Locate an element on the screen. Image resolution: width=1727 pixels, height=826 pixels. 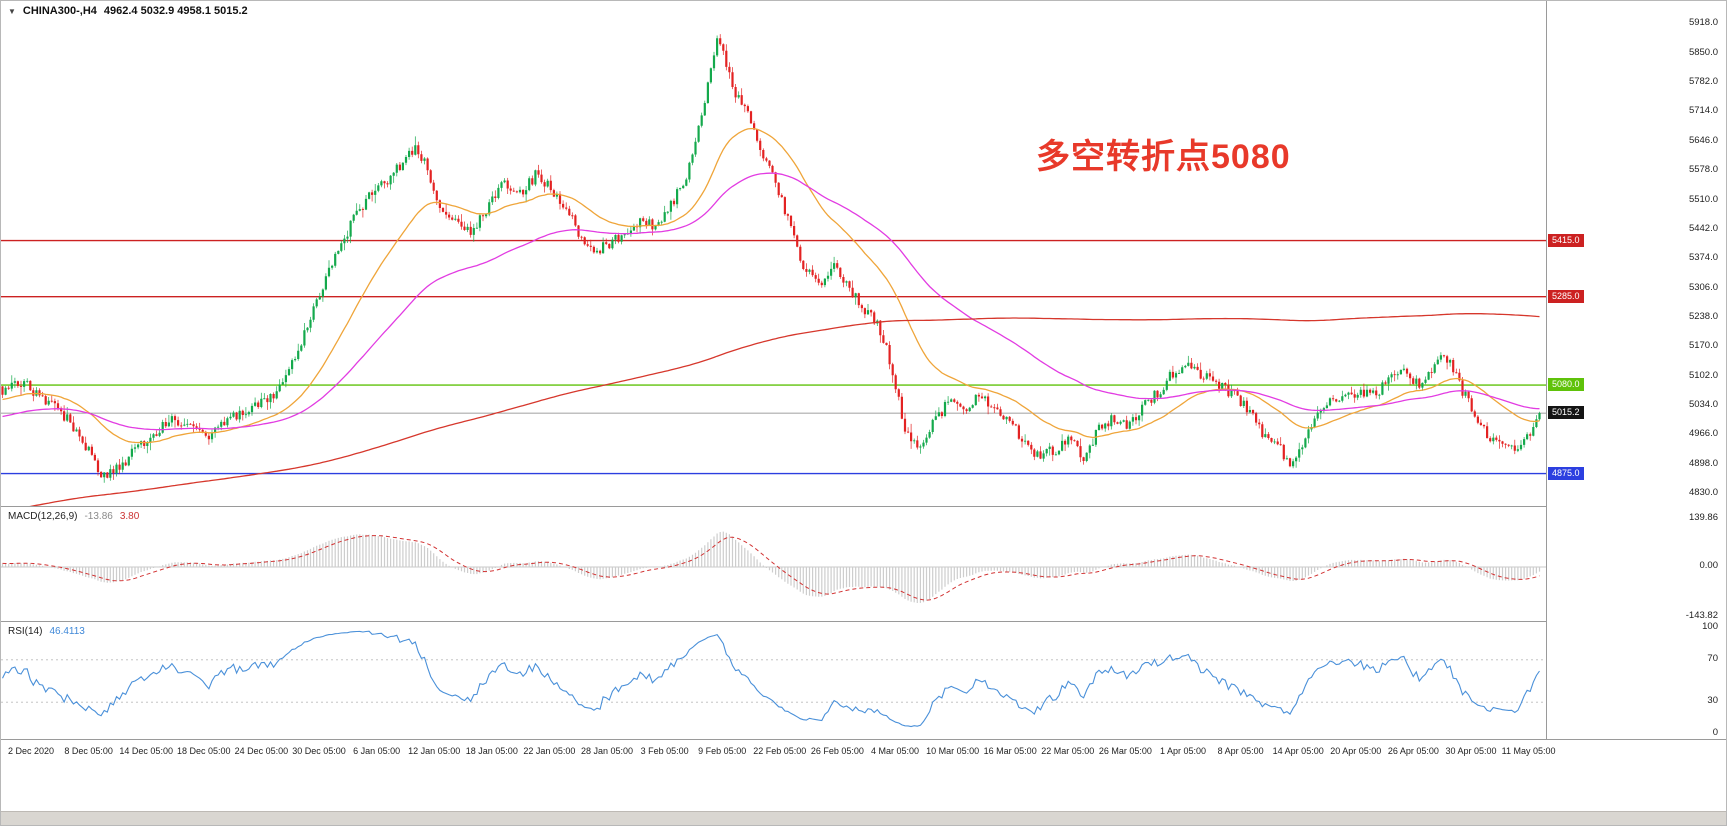
price-tick-label: 5782.0 is located at coordinates (1703, 82).